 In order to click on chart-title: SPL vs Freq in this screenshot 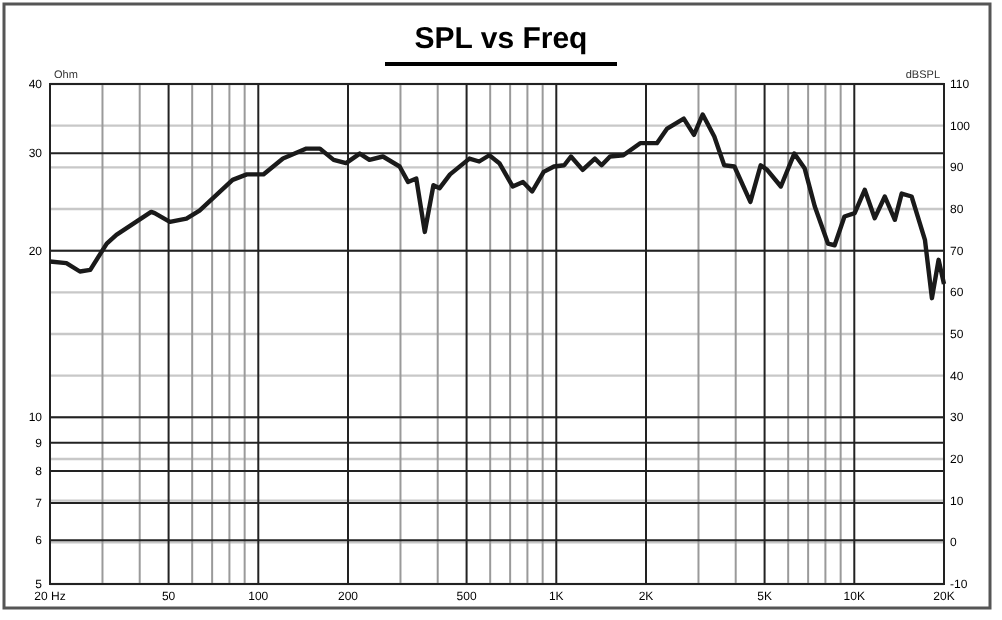, I will do `click(501, 39)`.